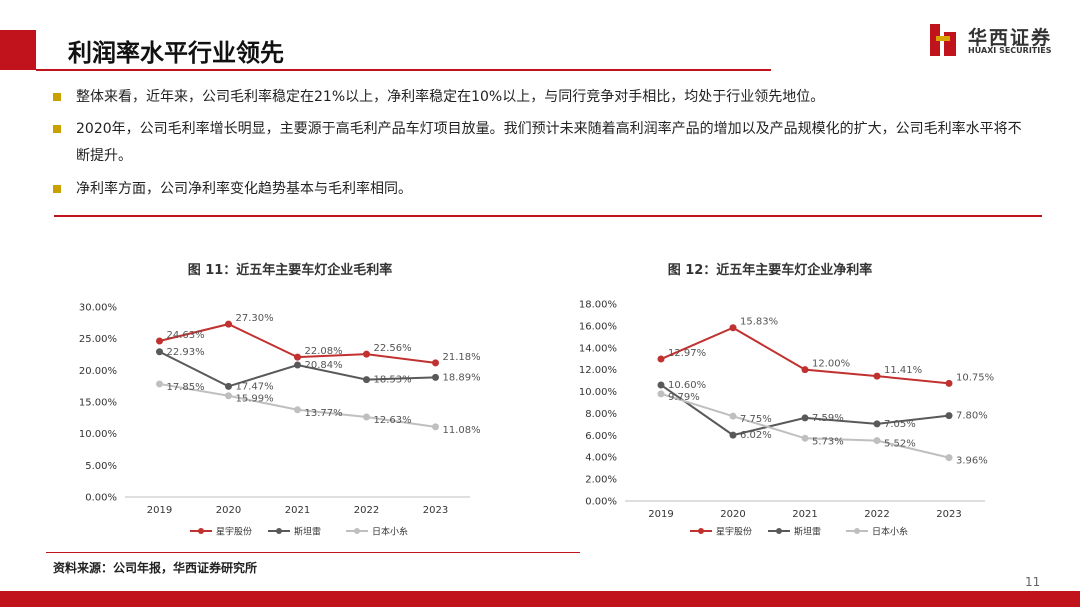  What do you see at coordinates (98, 308) in the screenshot?
I see `y-tick-label: 30.00%` at bounding box center [98, 308].